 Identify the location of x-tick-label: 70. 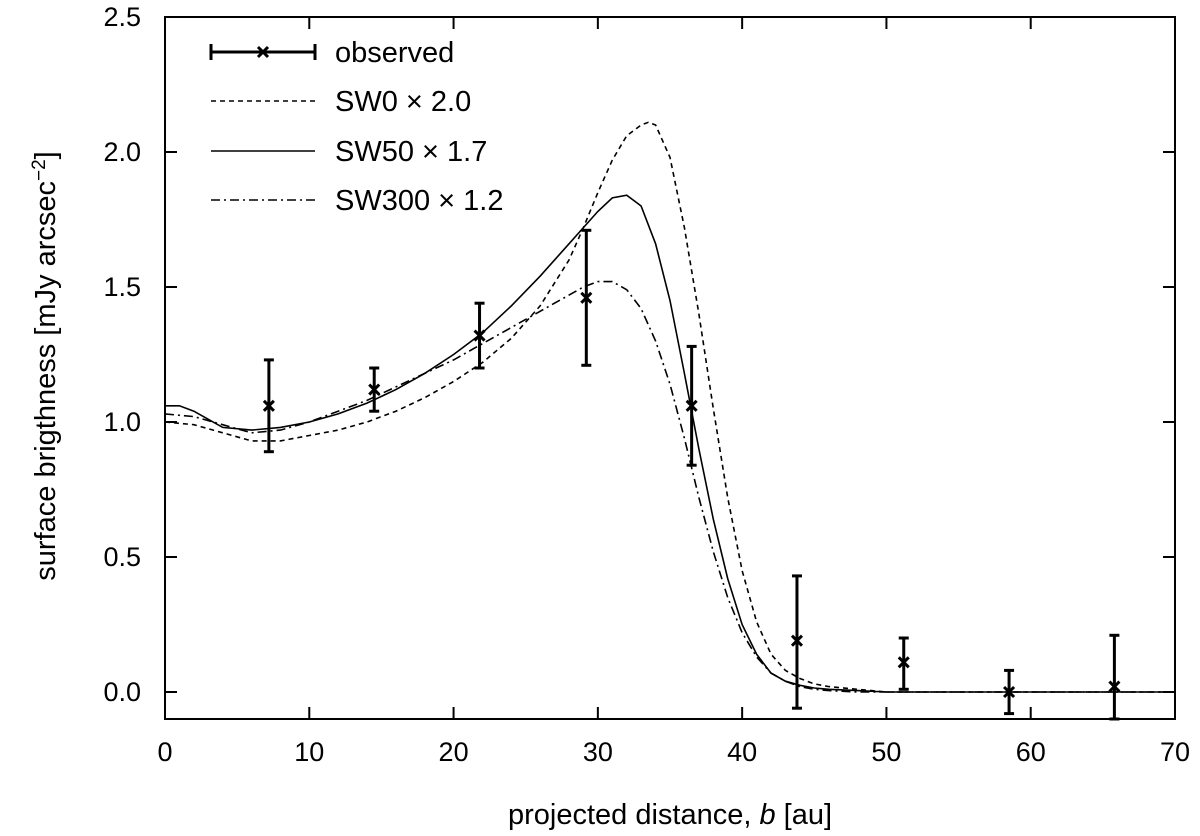
(1175, 752).